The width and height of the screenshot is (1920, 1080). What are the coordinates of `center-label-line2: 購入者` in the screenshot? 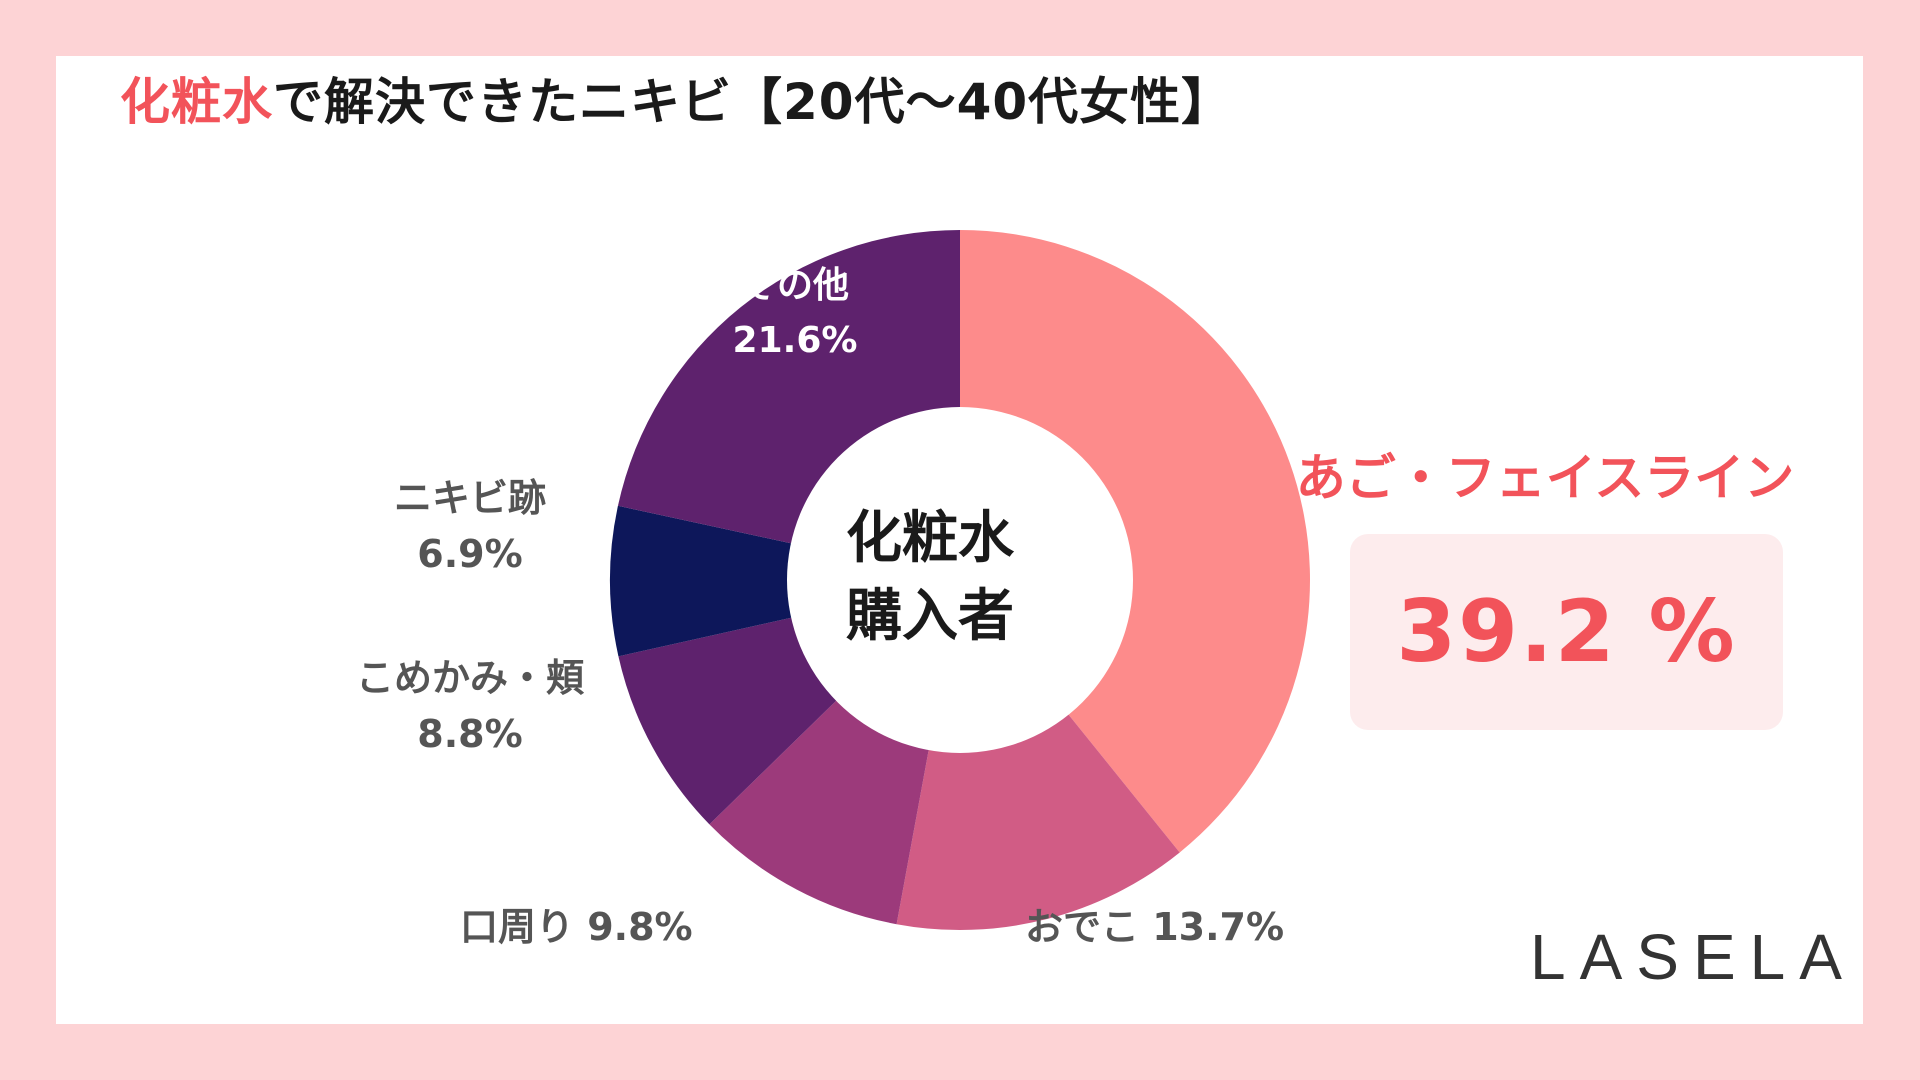 It's located at (930, 616).